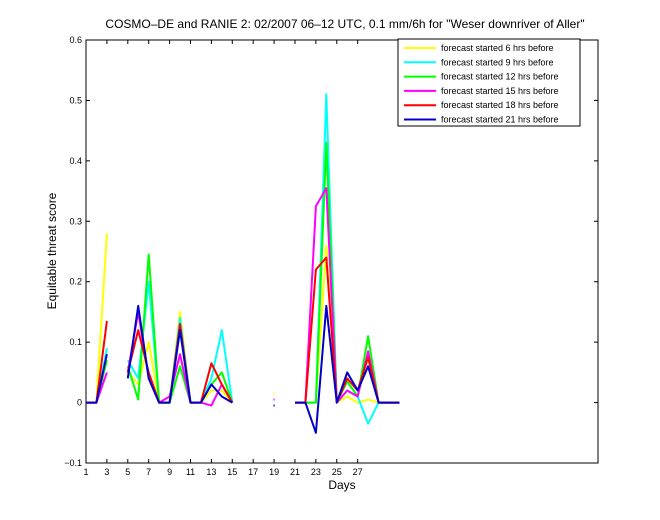  What do you see at coordinates (500, 77) in the screenshot?
I see `legend-label: forecast started 12 hrs before` at bounding box center [500, 77].